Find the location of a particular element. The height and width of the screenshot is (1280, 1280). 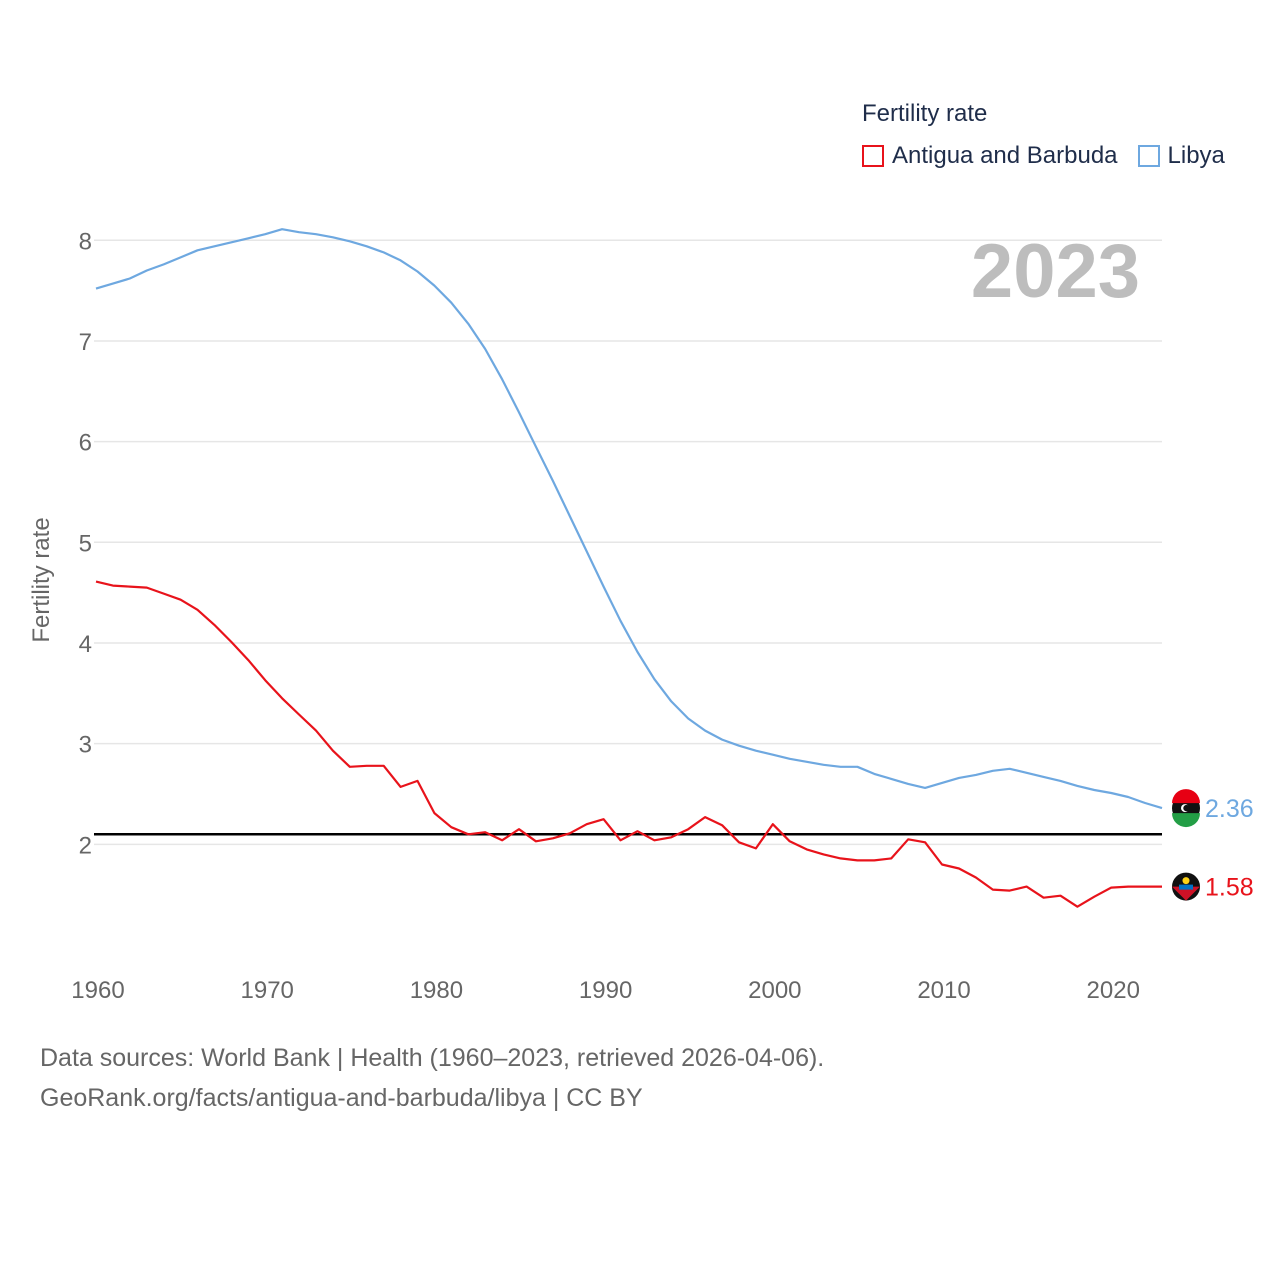

legend-label-antigua: Antigua and Barbuda is located at coordinates (1005, 155).